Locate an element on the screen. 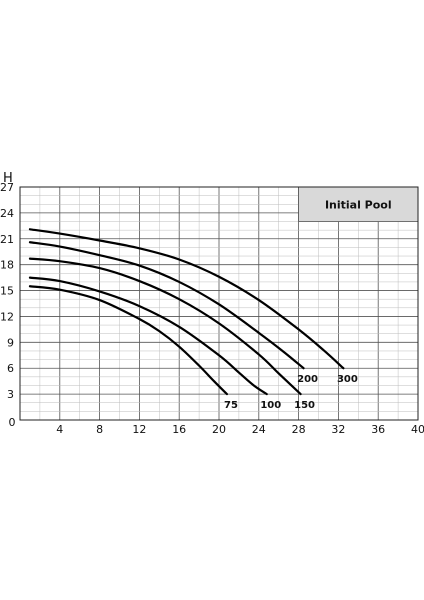 This screenshot has height=600, width=424. legend: Initial Pool is located at coordinates (358, 204).